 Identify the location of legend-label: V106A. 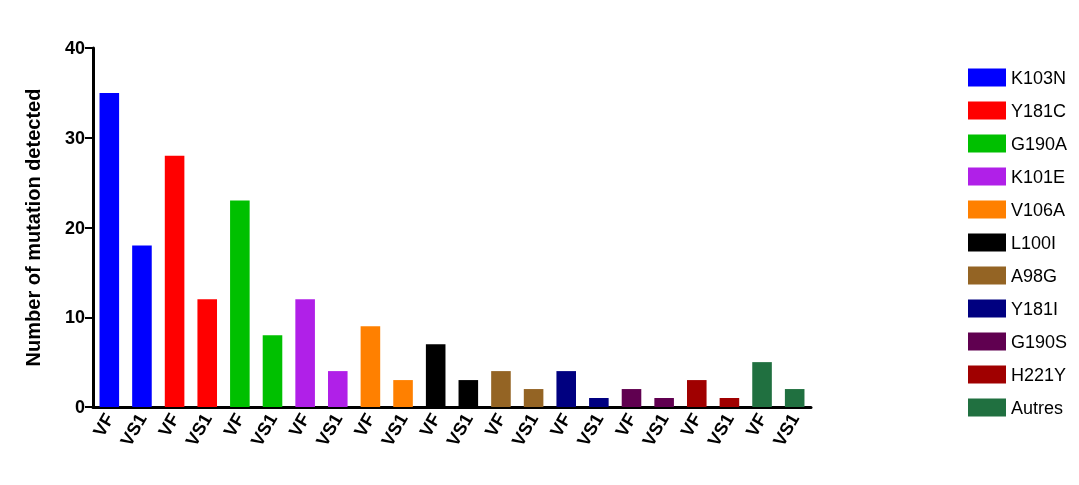
(1038, 209).